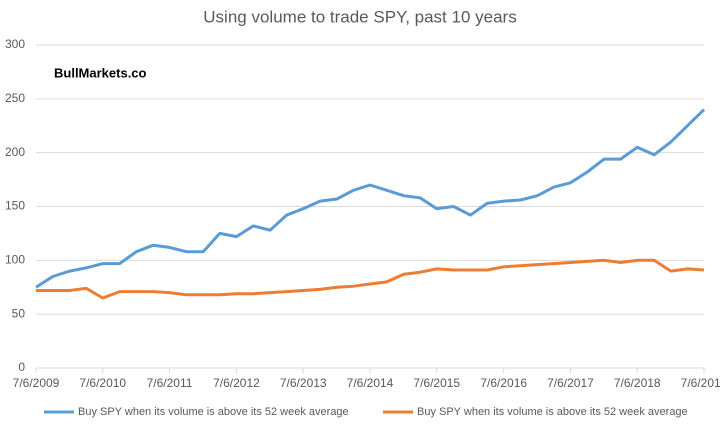  Describe the element at coordinates (359, 16) in the screenshot. I see `chart-title: Using volume to trade SPY, past 10 years` at that location.